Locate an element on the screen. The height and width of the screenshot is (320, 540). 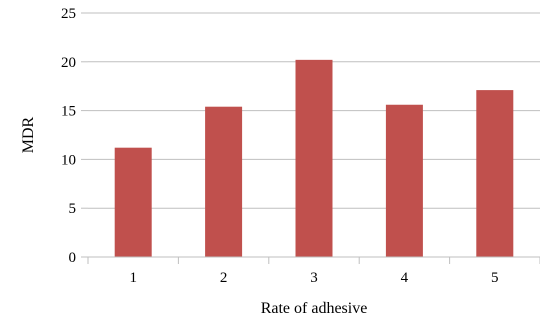
x-tick-label: 4 is located at coordinates (405, 278).